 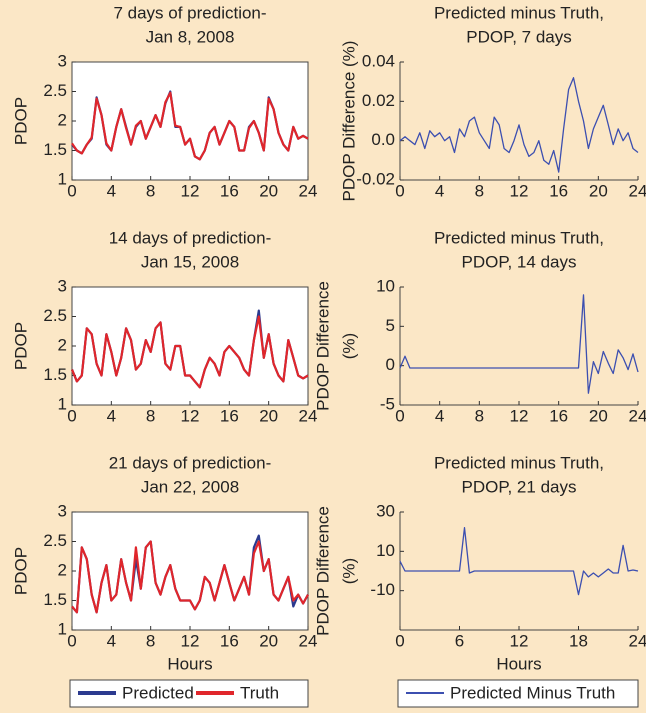 I want to click on chart-title: 21 days of prediction-, so click(x=190, y=462).